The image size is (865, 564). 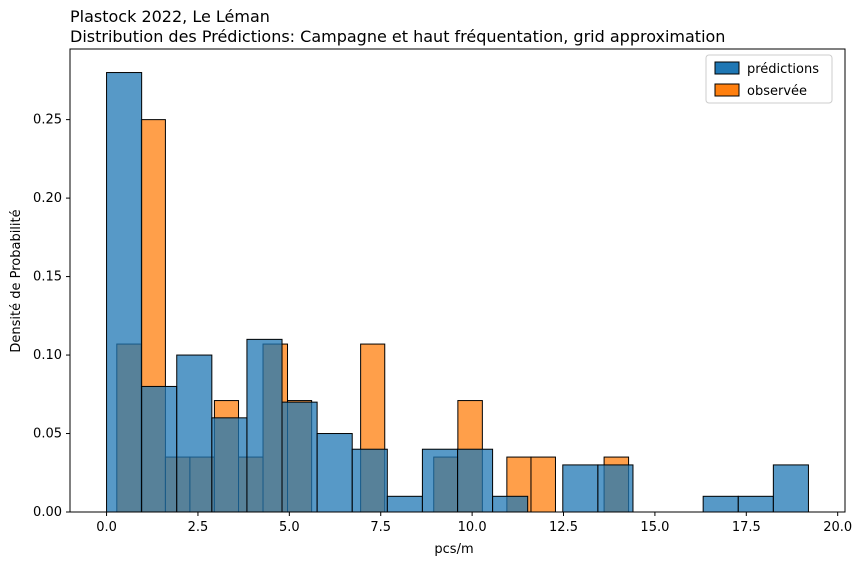 I want to click on x-tick-label: 20.0, so click(x=837, y=527).